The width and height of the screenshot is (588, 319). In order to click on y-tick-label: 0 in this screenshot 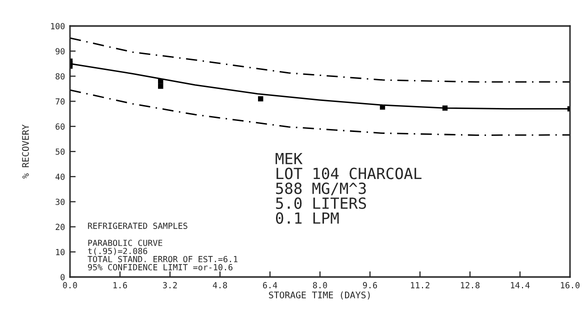, I will do `click(62, 277)`.